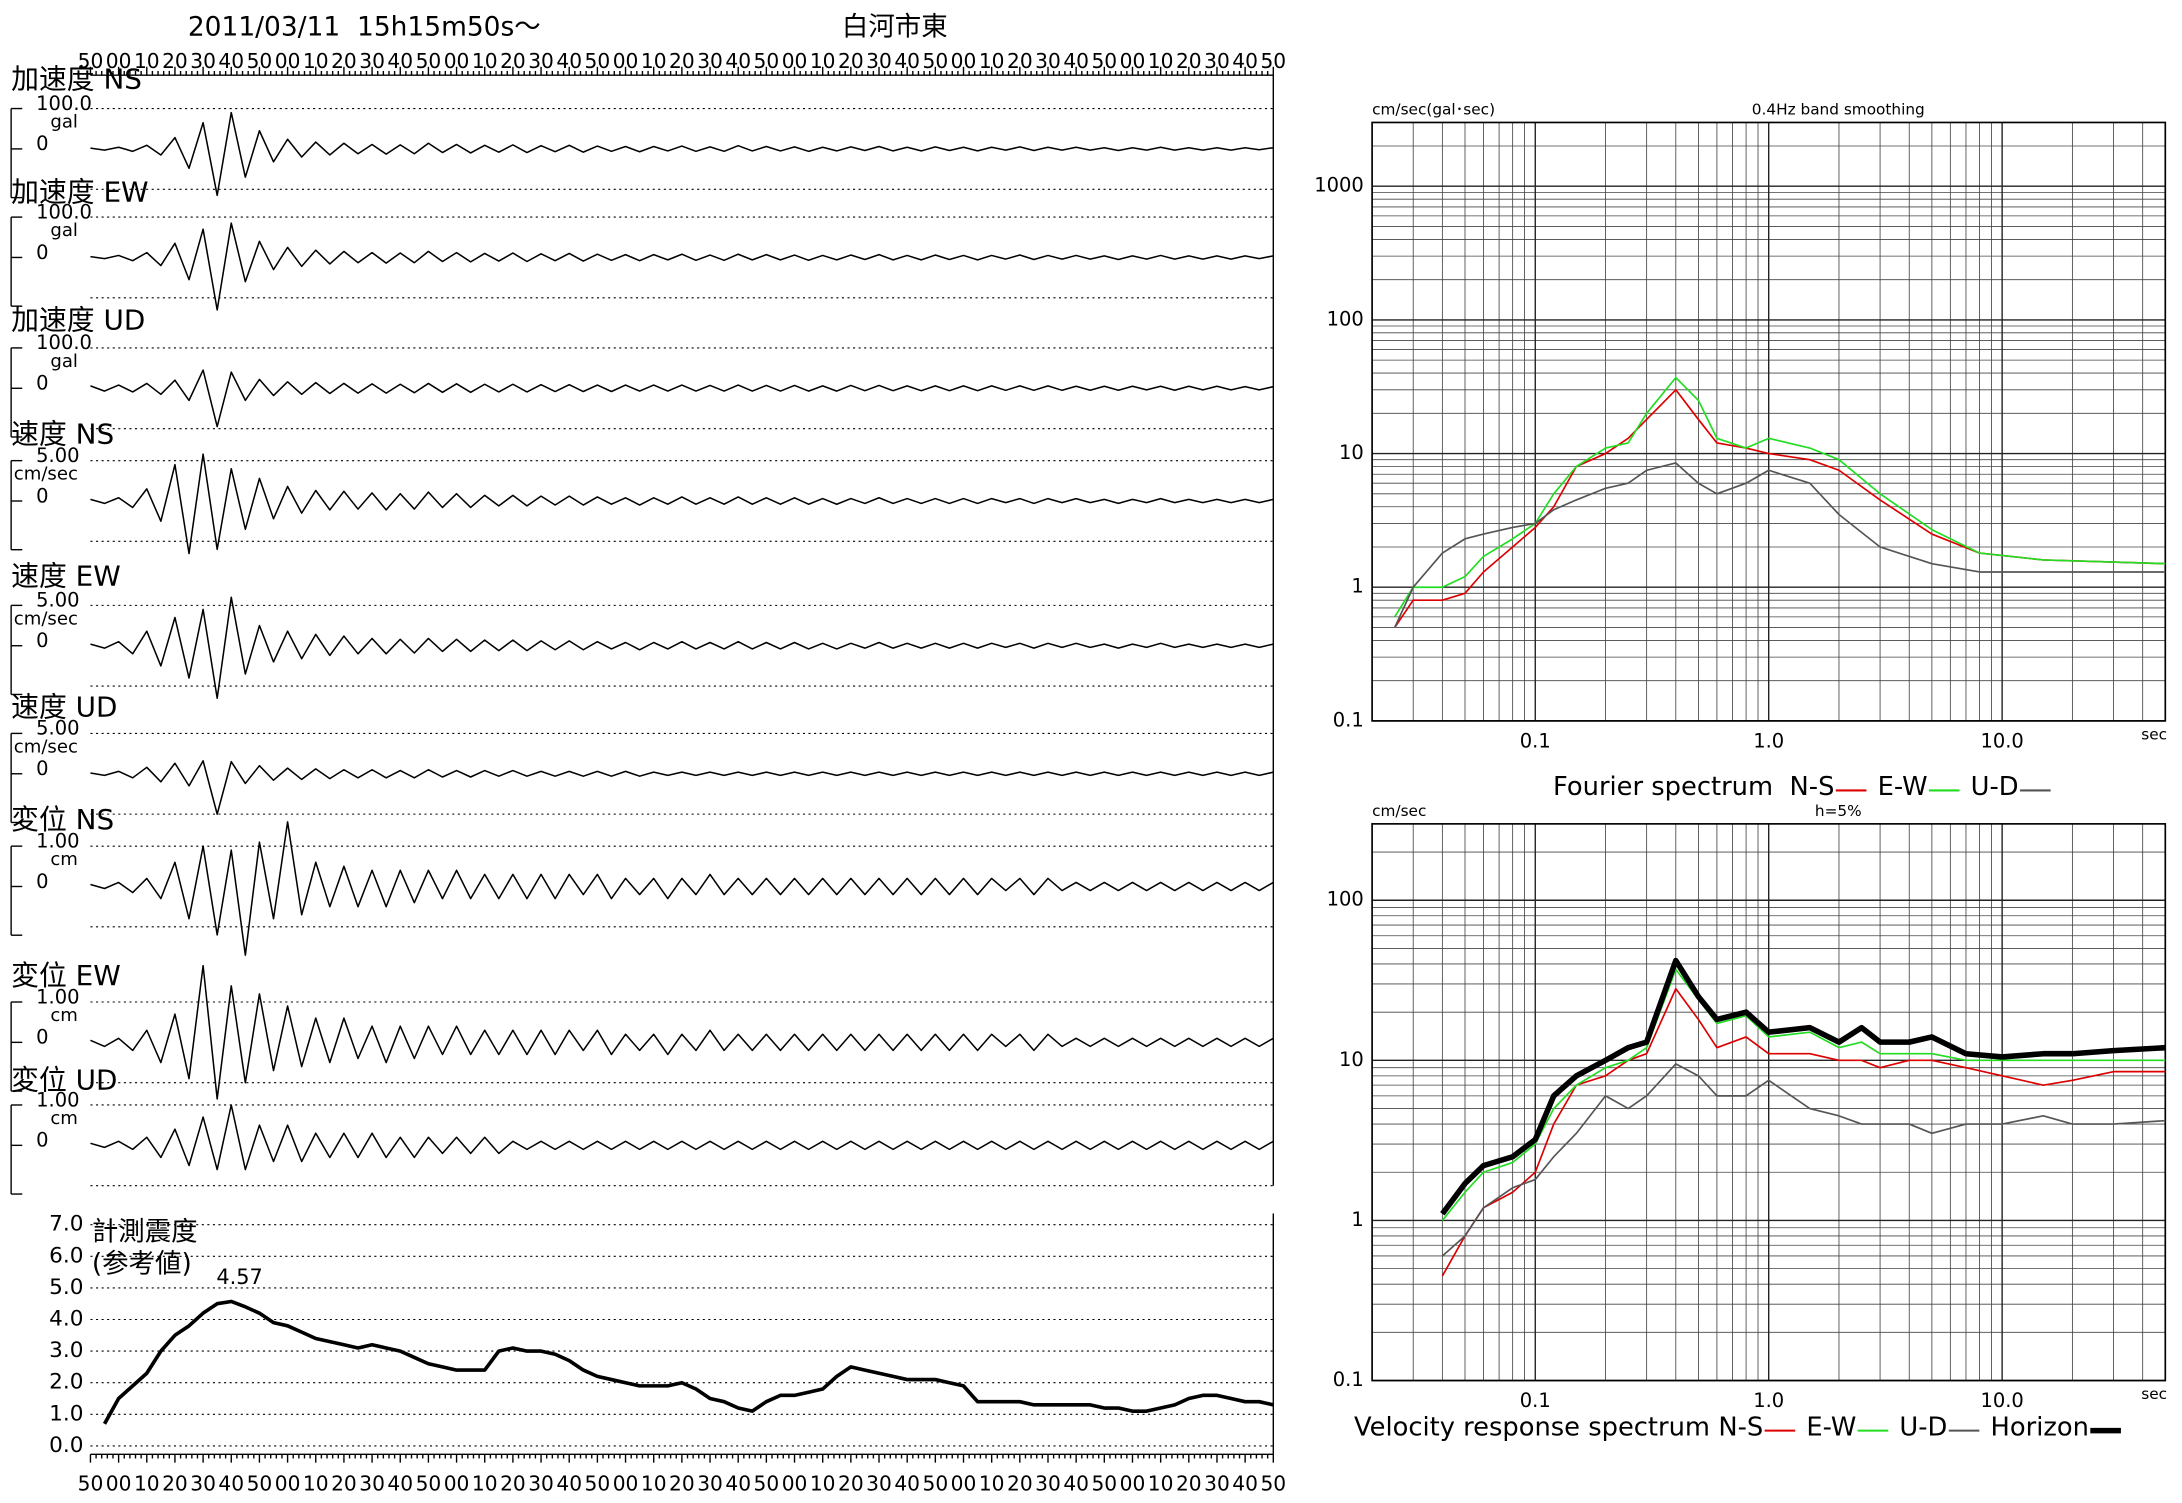 The image size is (2182, 1503). I want to click on x-tick-label: 1.0, so click(1768, 740).